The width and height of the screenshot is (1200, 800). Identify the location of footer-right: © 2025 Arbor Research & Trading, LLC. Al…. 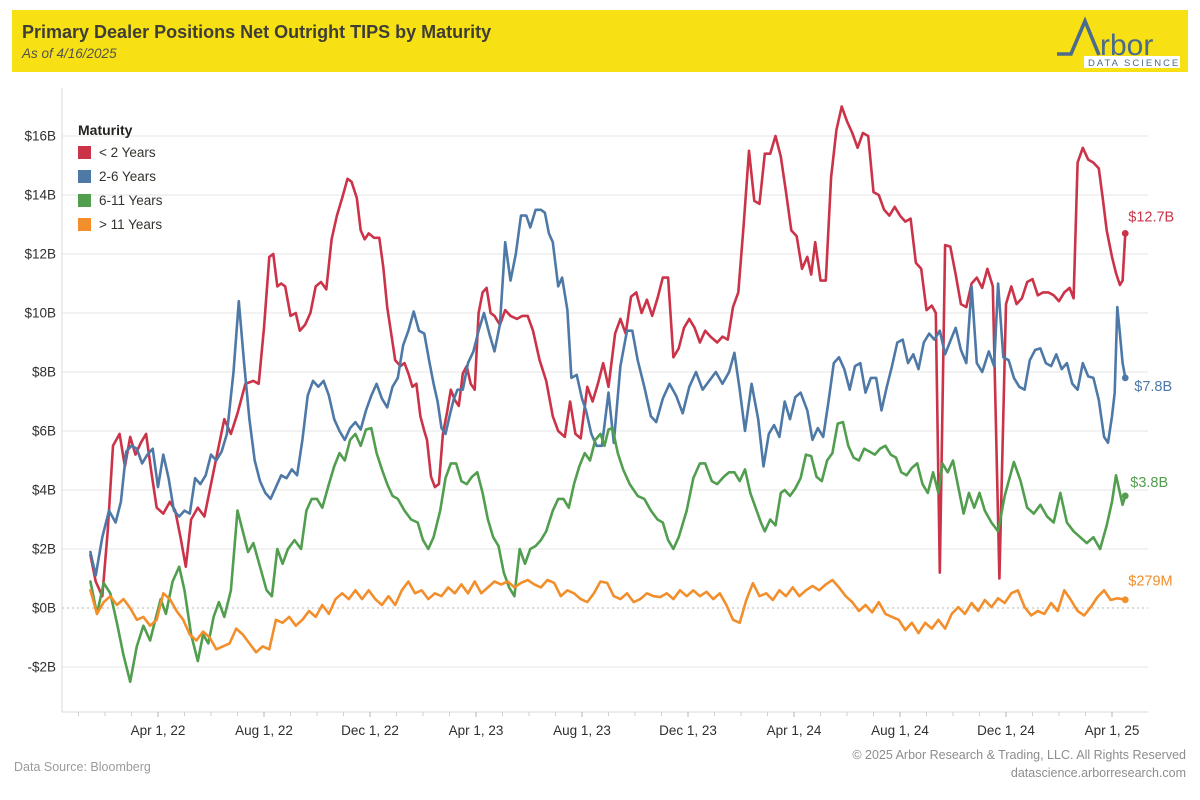
(1019, 764).